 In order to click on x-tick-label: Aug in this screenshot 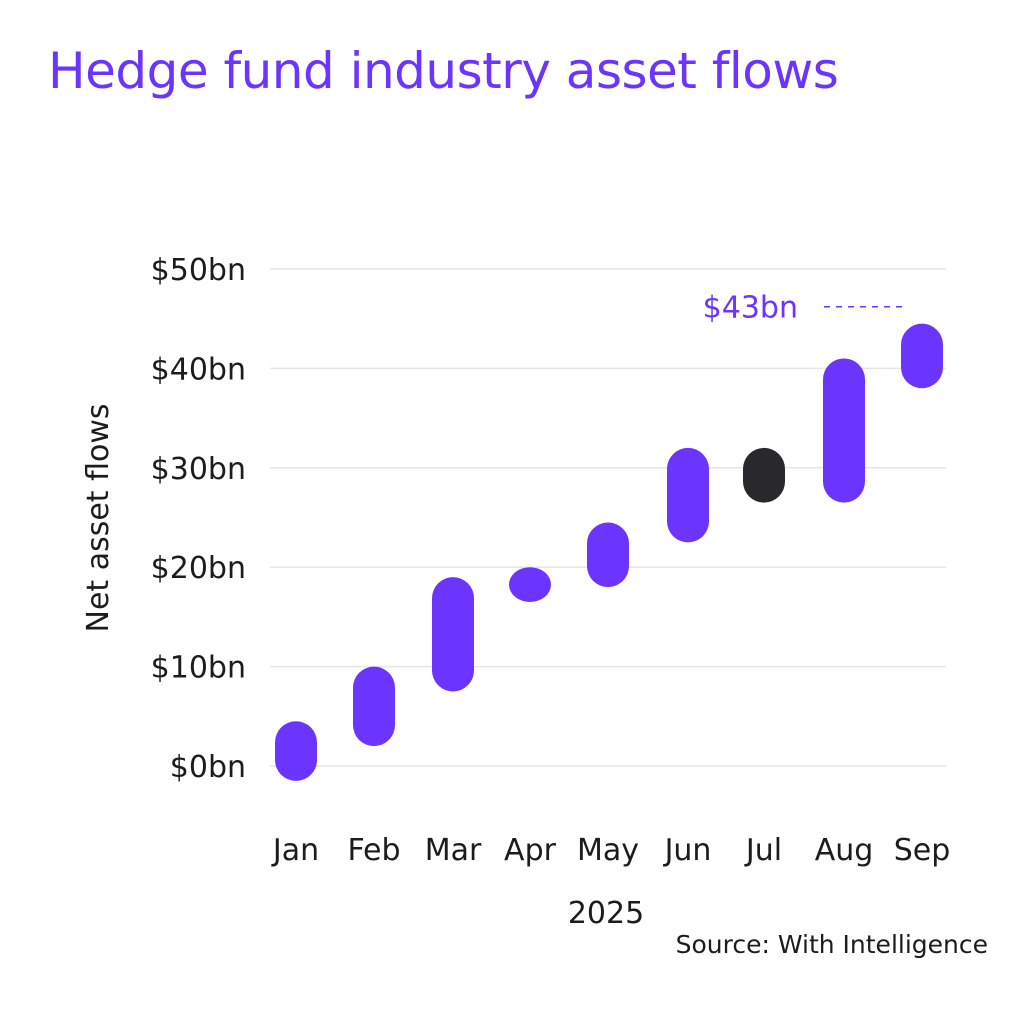, I will do `click(844, 850)`.